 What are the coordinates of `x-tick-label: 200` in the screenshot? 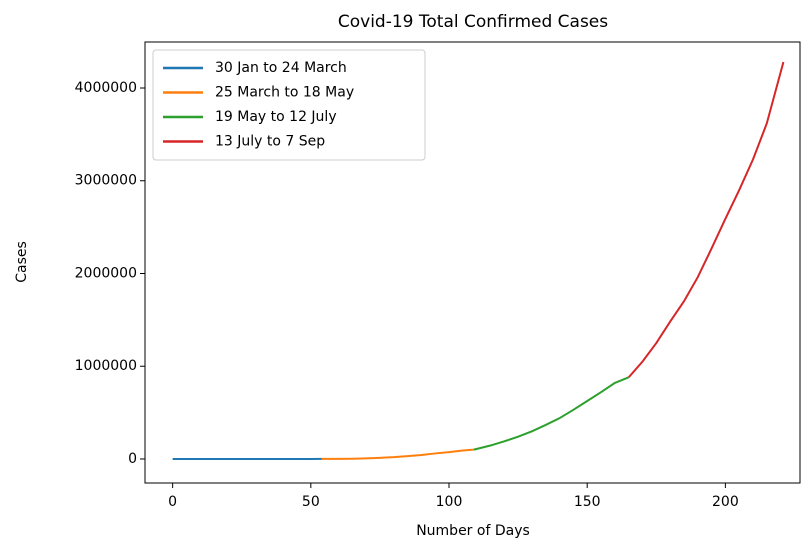 It's located at (725, 502).